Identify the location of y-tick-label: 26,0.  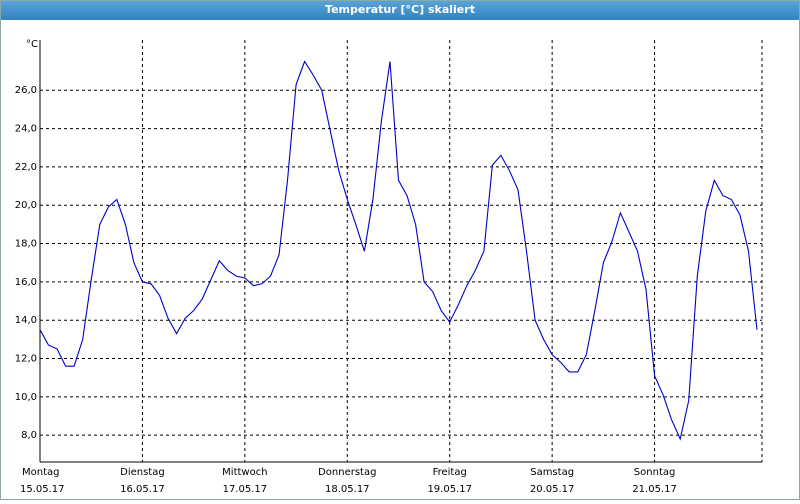
(26, 90).